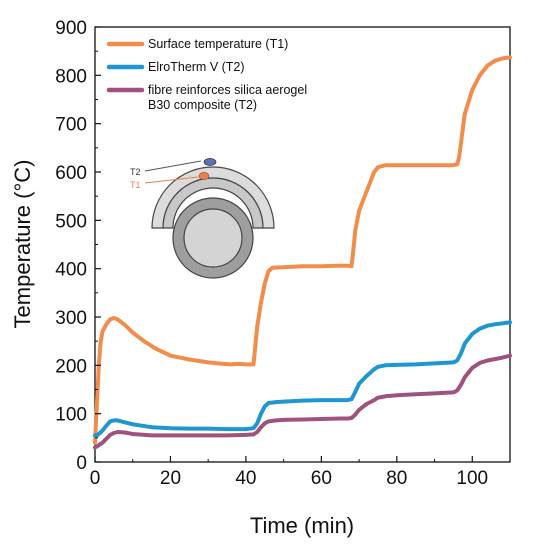 This screenshot has width=534, height=550. What do you see at coordinates (173, 166) in the screenshot?
I see `t2-leader-line` at bounding box center [173, 166].